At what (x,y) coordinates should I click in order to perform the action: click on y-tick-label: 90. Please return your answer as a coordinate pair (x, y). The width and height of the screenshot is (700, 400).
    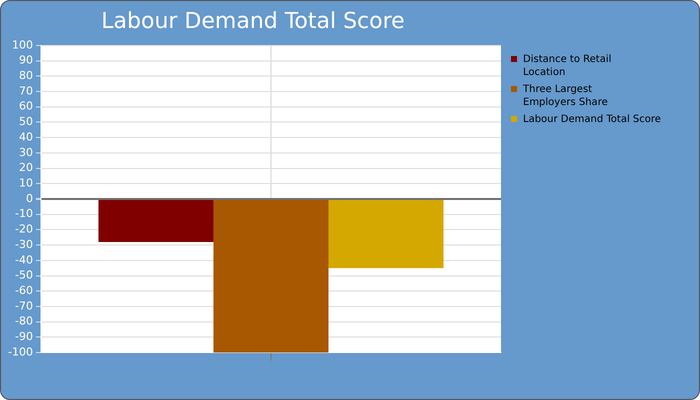
    Looking at the image, I should click on (25, 60).